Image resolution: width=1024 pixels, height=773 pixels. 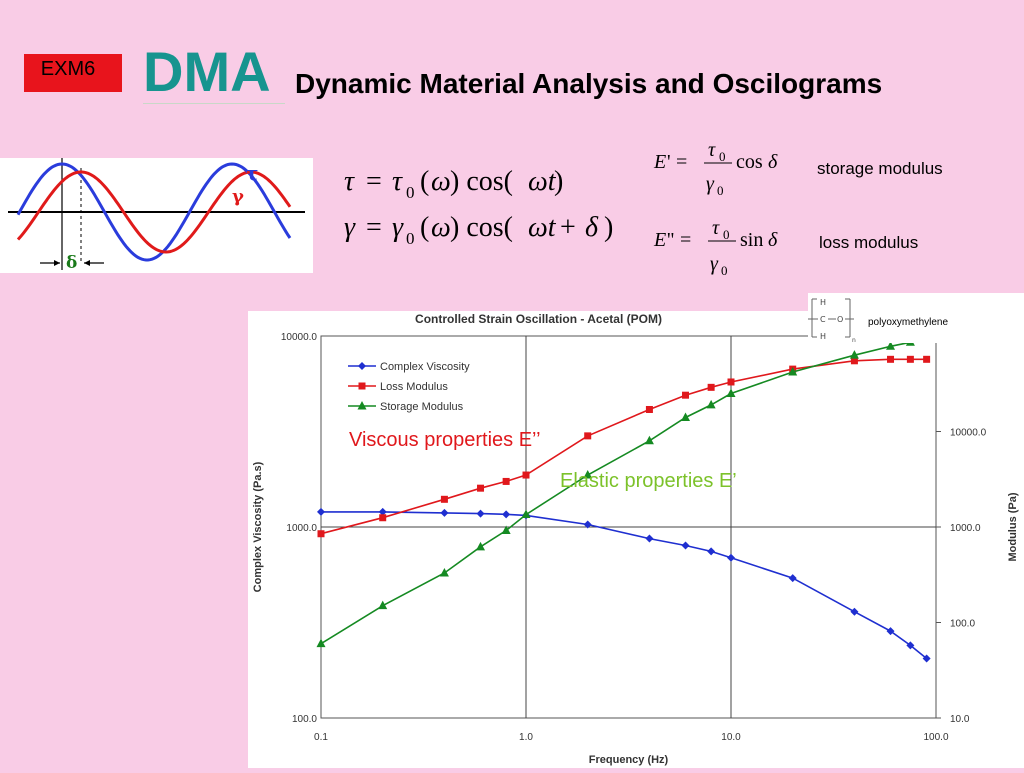 I want to click on svg-text: sin, so click(x=751, y=240).